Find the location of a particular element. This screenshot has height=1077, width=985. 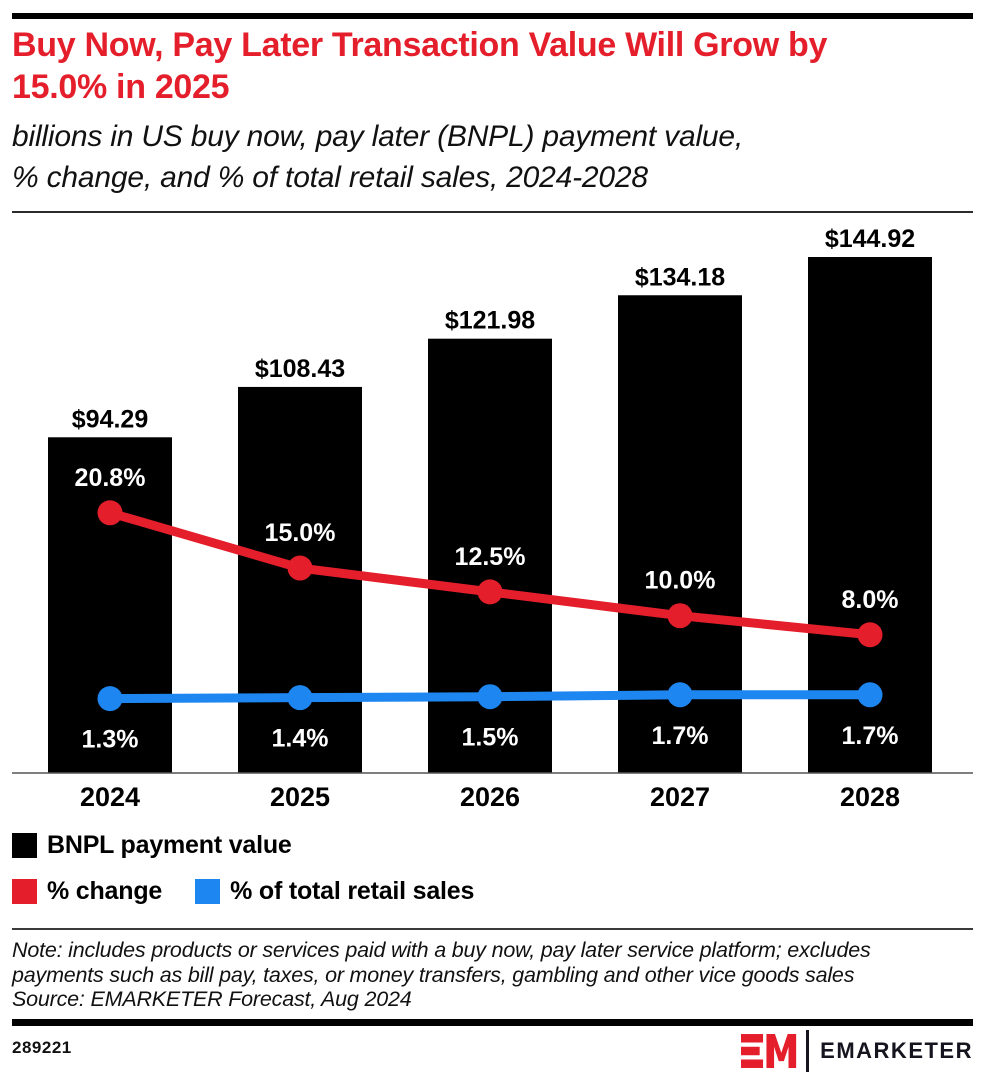

legend-row-1: BNPL payment value is located at coordinates (492, 845).